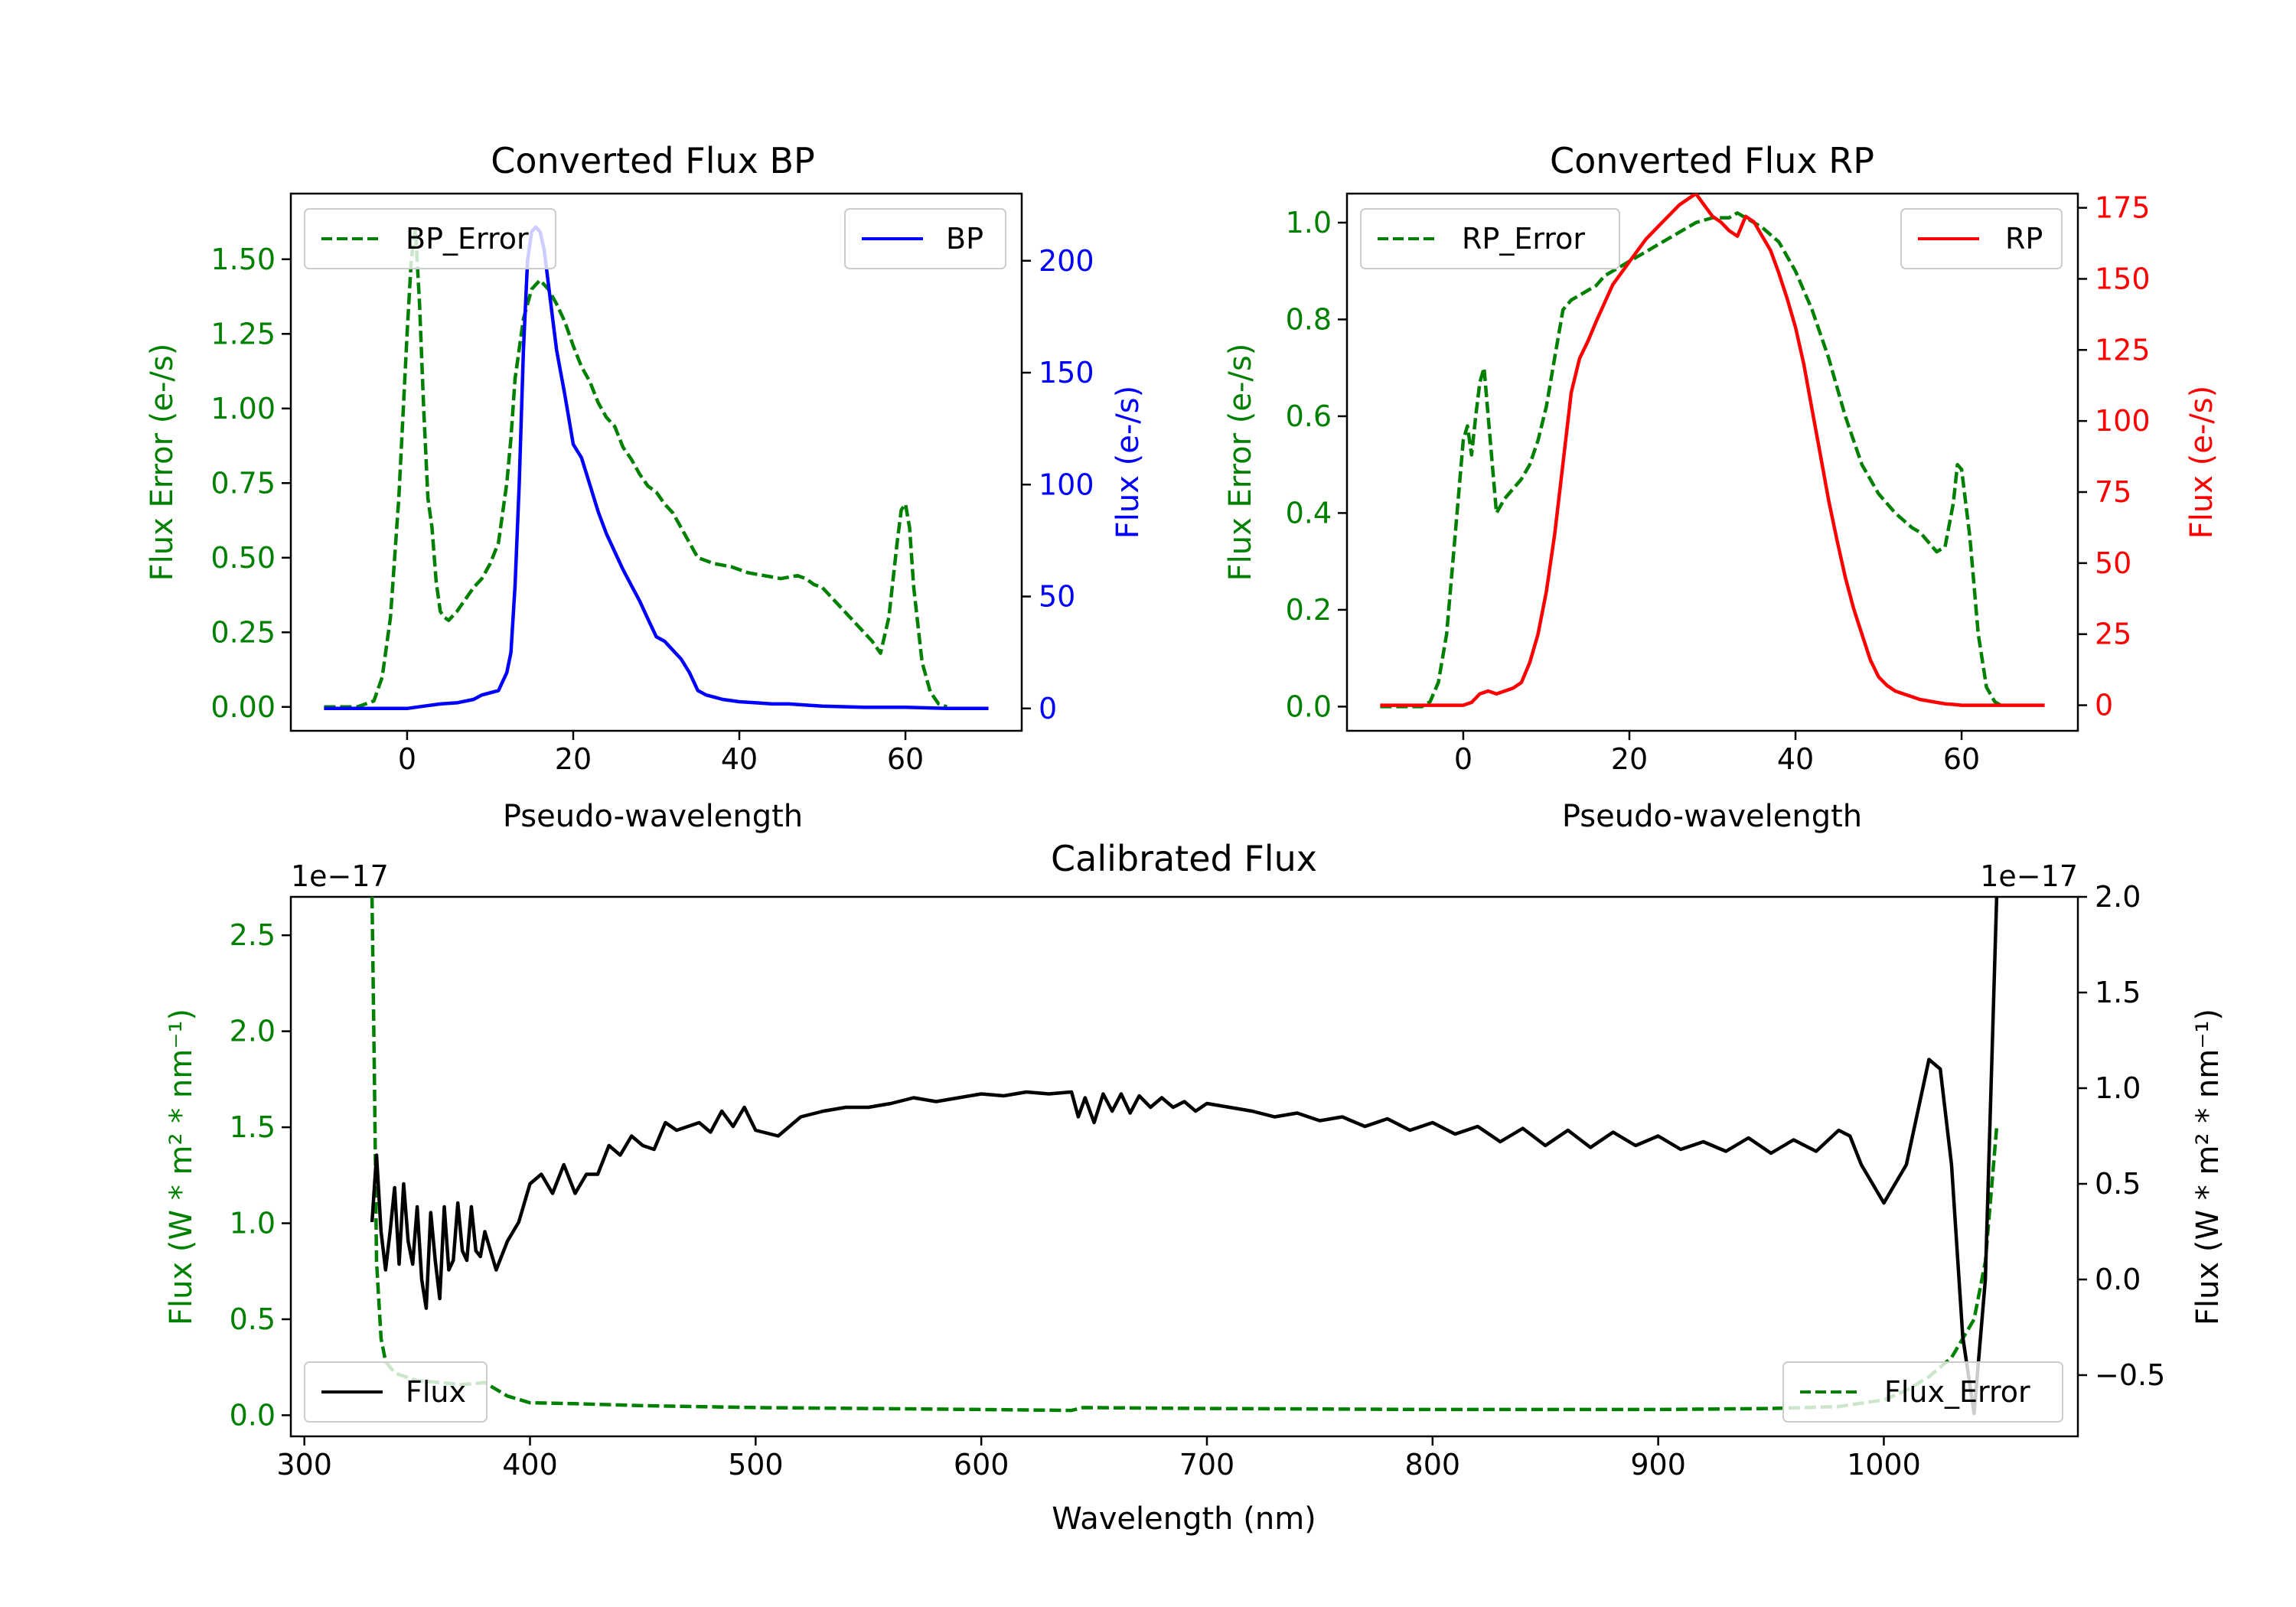  I want to click on bp-x-tick-label: 60, so click(905, 759).